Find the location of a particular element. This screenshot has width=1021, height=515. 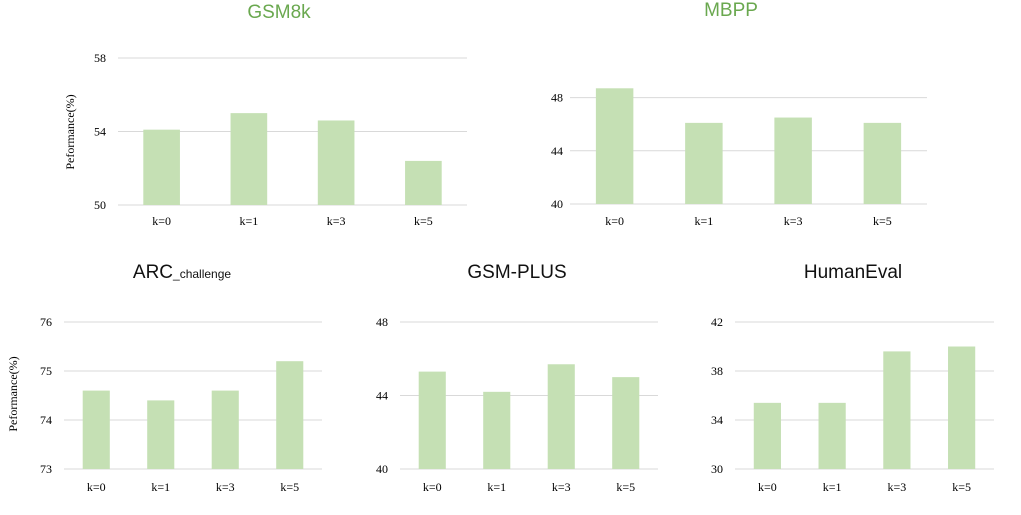

y-tick-label: 74 is located at coordinates (46, 420).